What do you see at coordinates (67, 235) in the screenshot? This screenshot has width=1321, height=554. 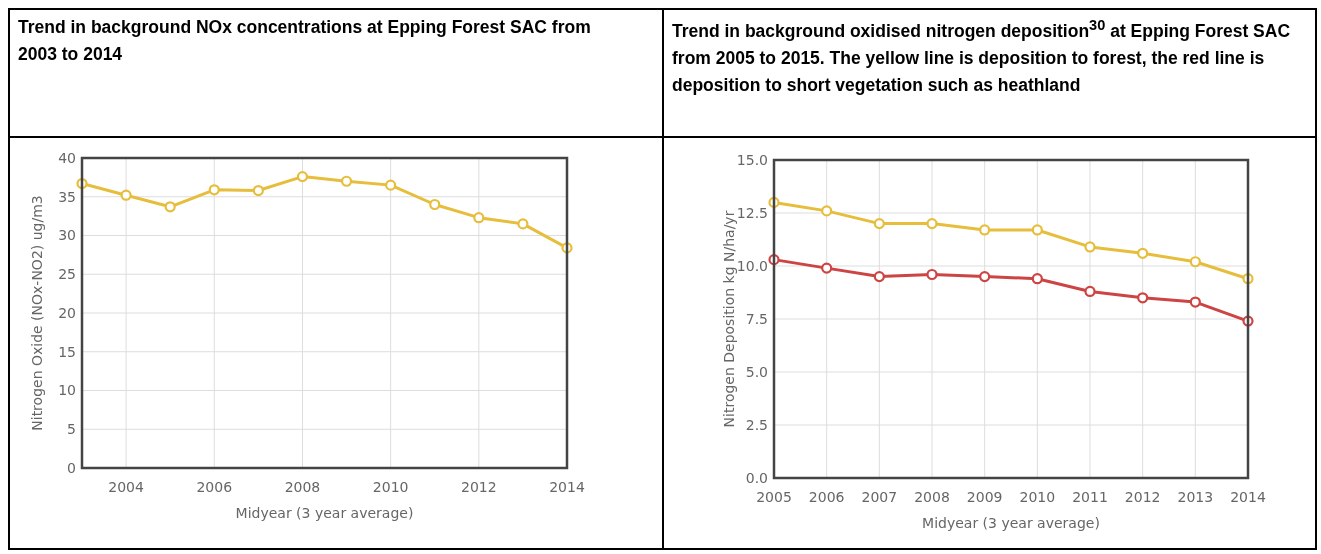 I see `y-tick-label: 30` at bounding box center [67, 235].